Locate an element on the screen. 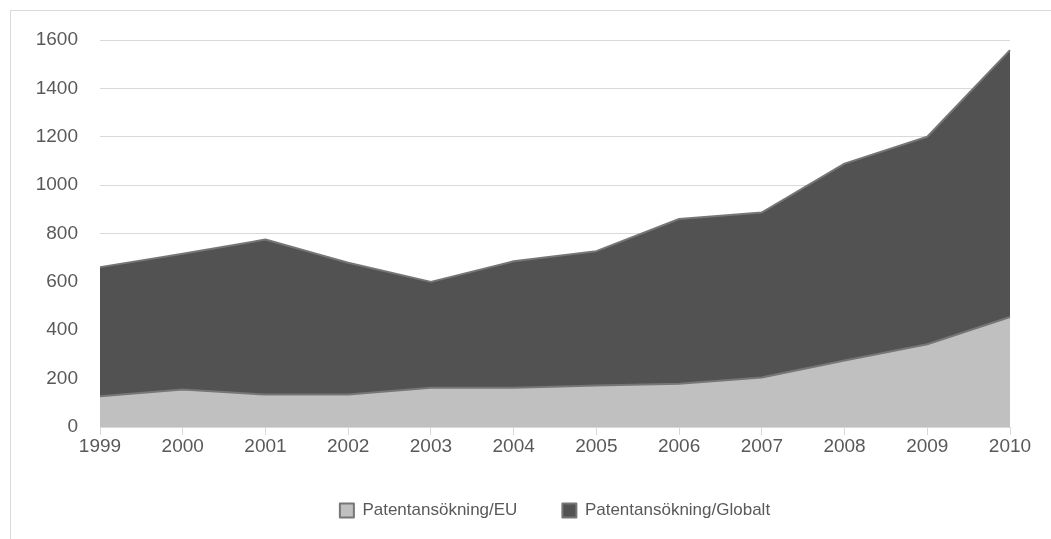 This screenshot has width=1051, height=539. x-tick-label: 2010 is located at coordinates (1010, 445).